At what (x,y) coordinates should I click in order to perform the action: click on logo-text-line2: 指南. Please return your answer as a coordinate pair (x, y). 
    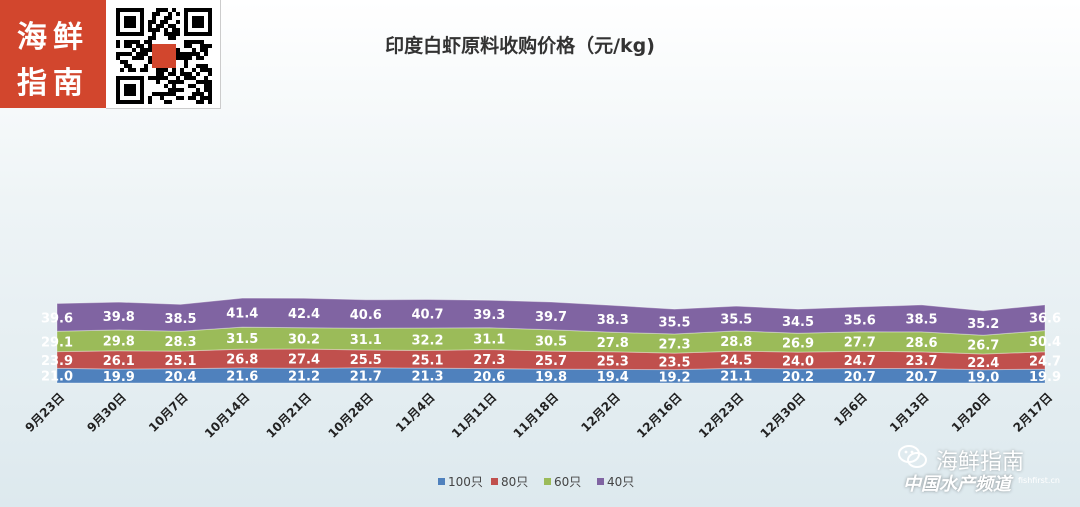
    Looking at the image, I should click on (53, 83).